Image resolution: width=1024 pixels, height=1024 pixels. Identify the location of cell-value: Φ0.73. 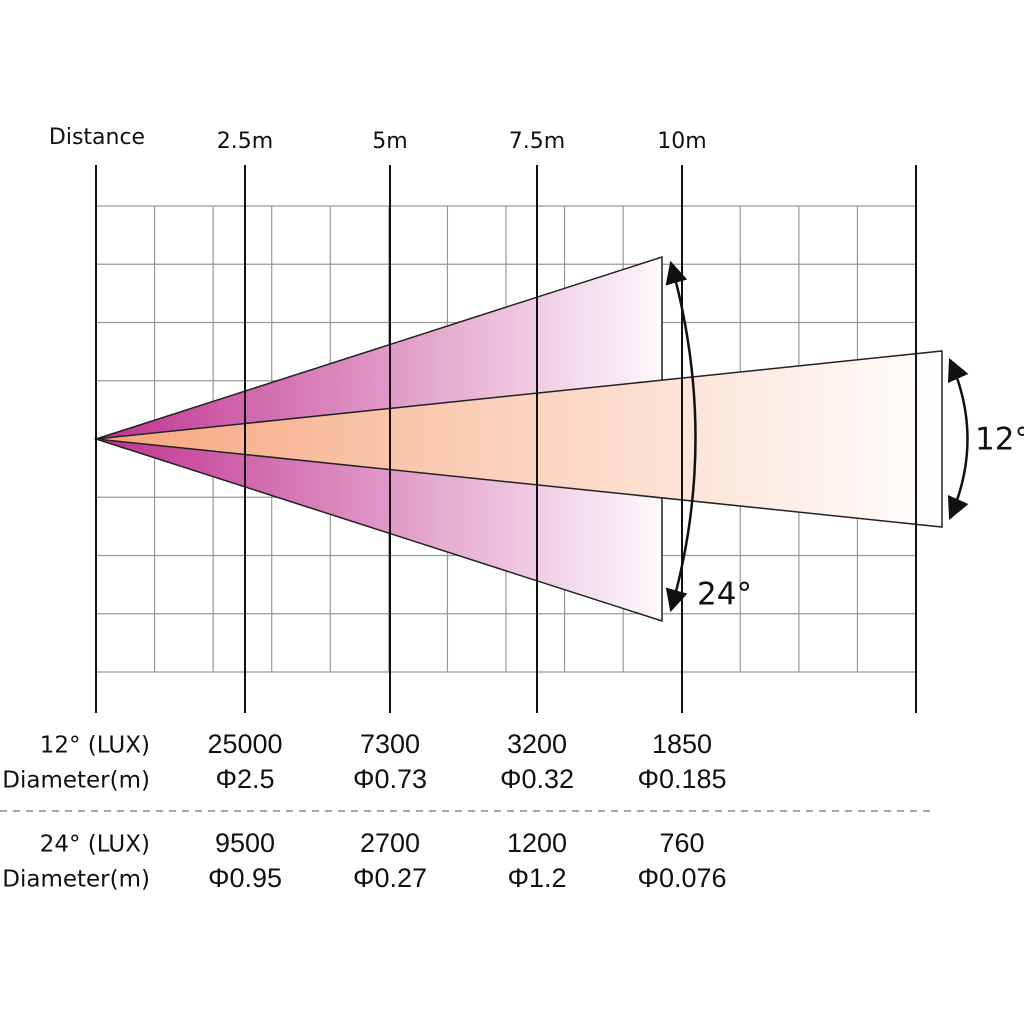
(390, 779).